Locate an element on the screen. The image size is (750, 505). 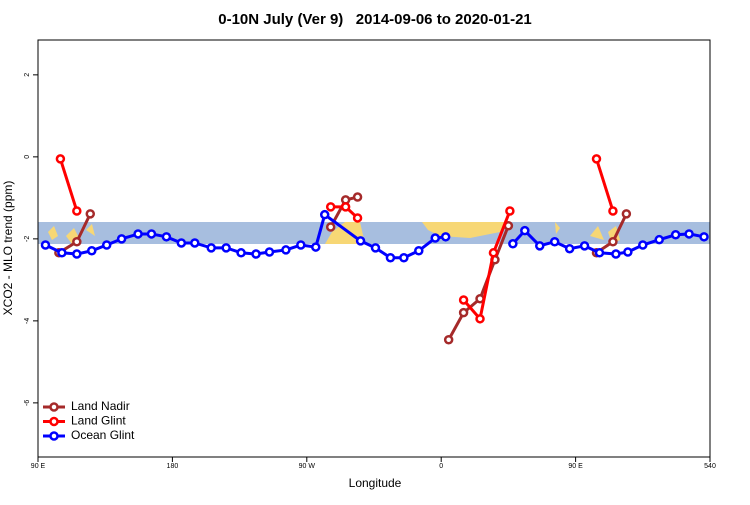
y-tick-label: -2 is located at coordinates (27, 239).